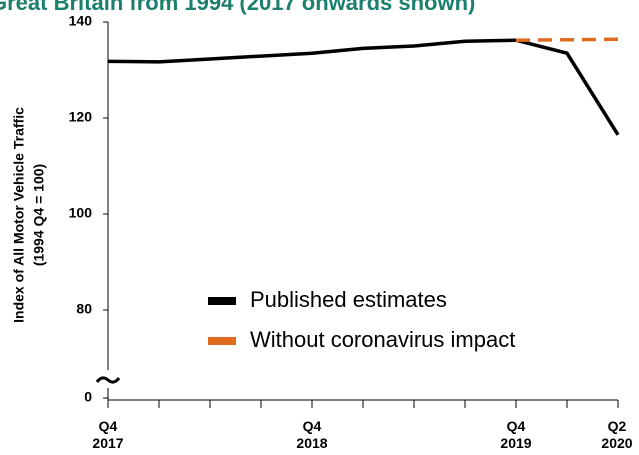  What do you see at coordinates (81, 213) in the screenshot?
I see `y-tick-label: 100` at bounding box center [81, 213].